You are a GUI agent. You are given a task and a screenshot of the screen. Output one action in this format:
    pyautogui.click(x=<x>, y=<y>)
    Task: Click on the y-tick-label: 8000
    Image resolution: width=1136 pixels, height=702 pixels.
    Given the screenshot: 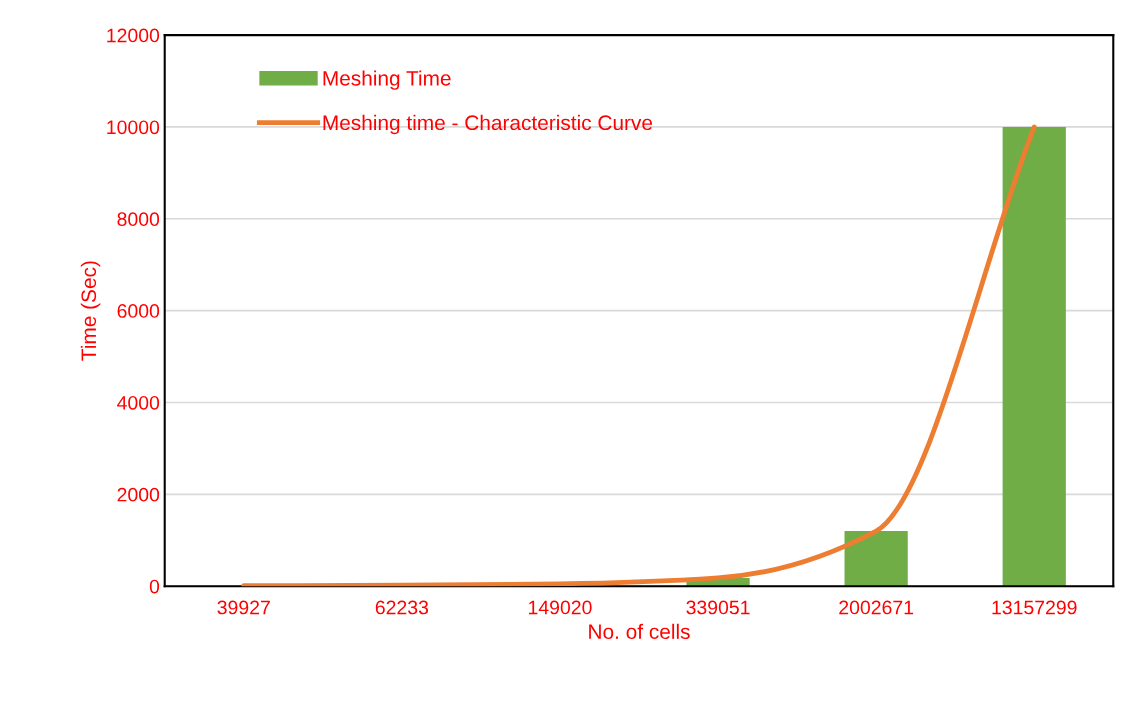 What is the action you would take?
    pyautogui.click(x=138, y=219)
    